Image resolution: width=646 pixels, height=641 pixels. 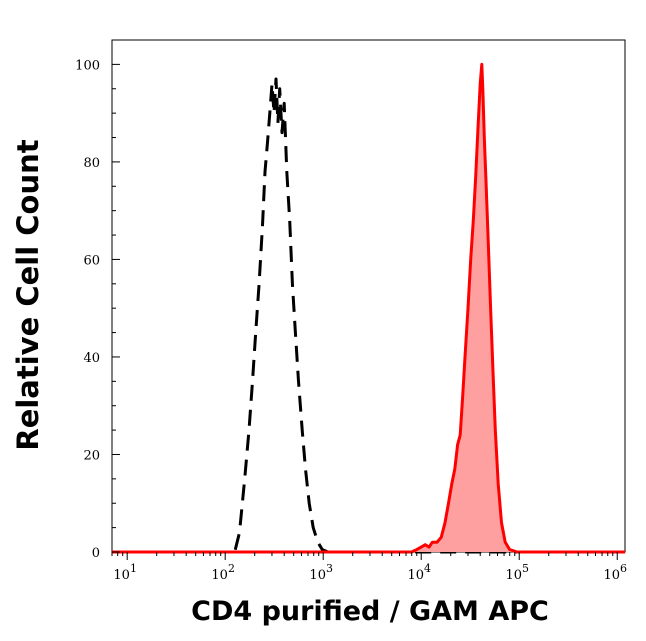 I want to click on y-tick-label: 20, so click(x=91, y=455).